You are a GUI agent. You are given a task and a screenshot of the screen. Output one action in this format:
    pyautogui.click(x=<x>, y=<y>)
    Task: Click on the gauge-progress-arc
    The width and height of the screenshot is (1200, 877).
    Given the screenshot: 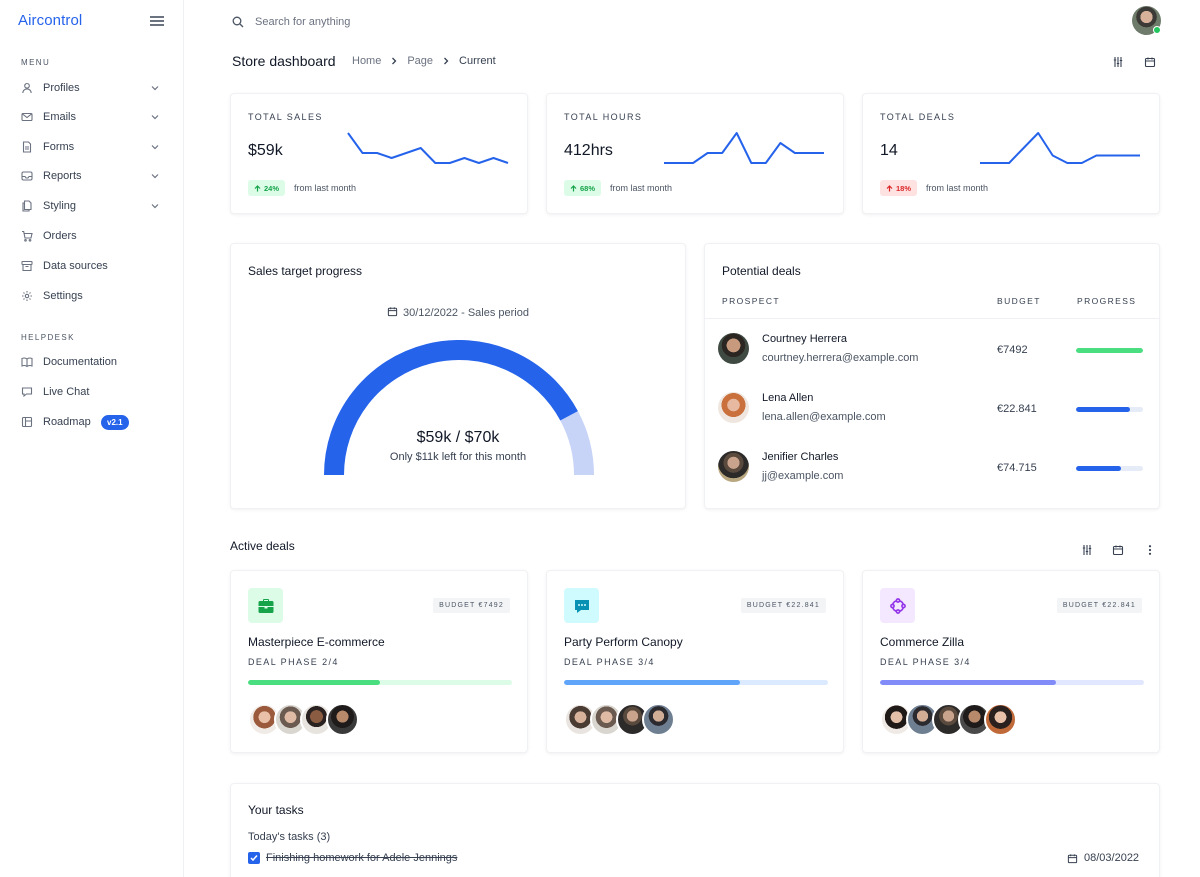 What is the action you would take?
    pyautogui.click(x=451, y=408)
    